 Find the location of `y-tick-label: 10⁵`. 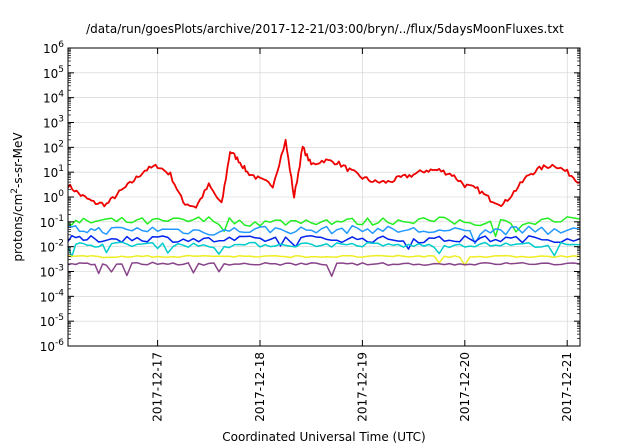

y-tick-label: 10⁵ is located at coordinates (53, 73).